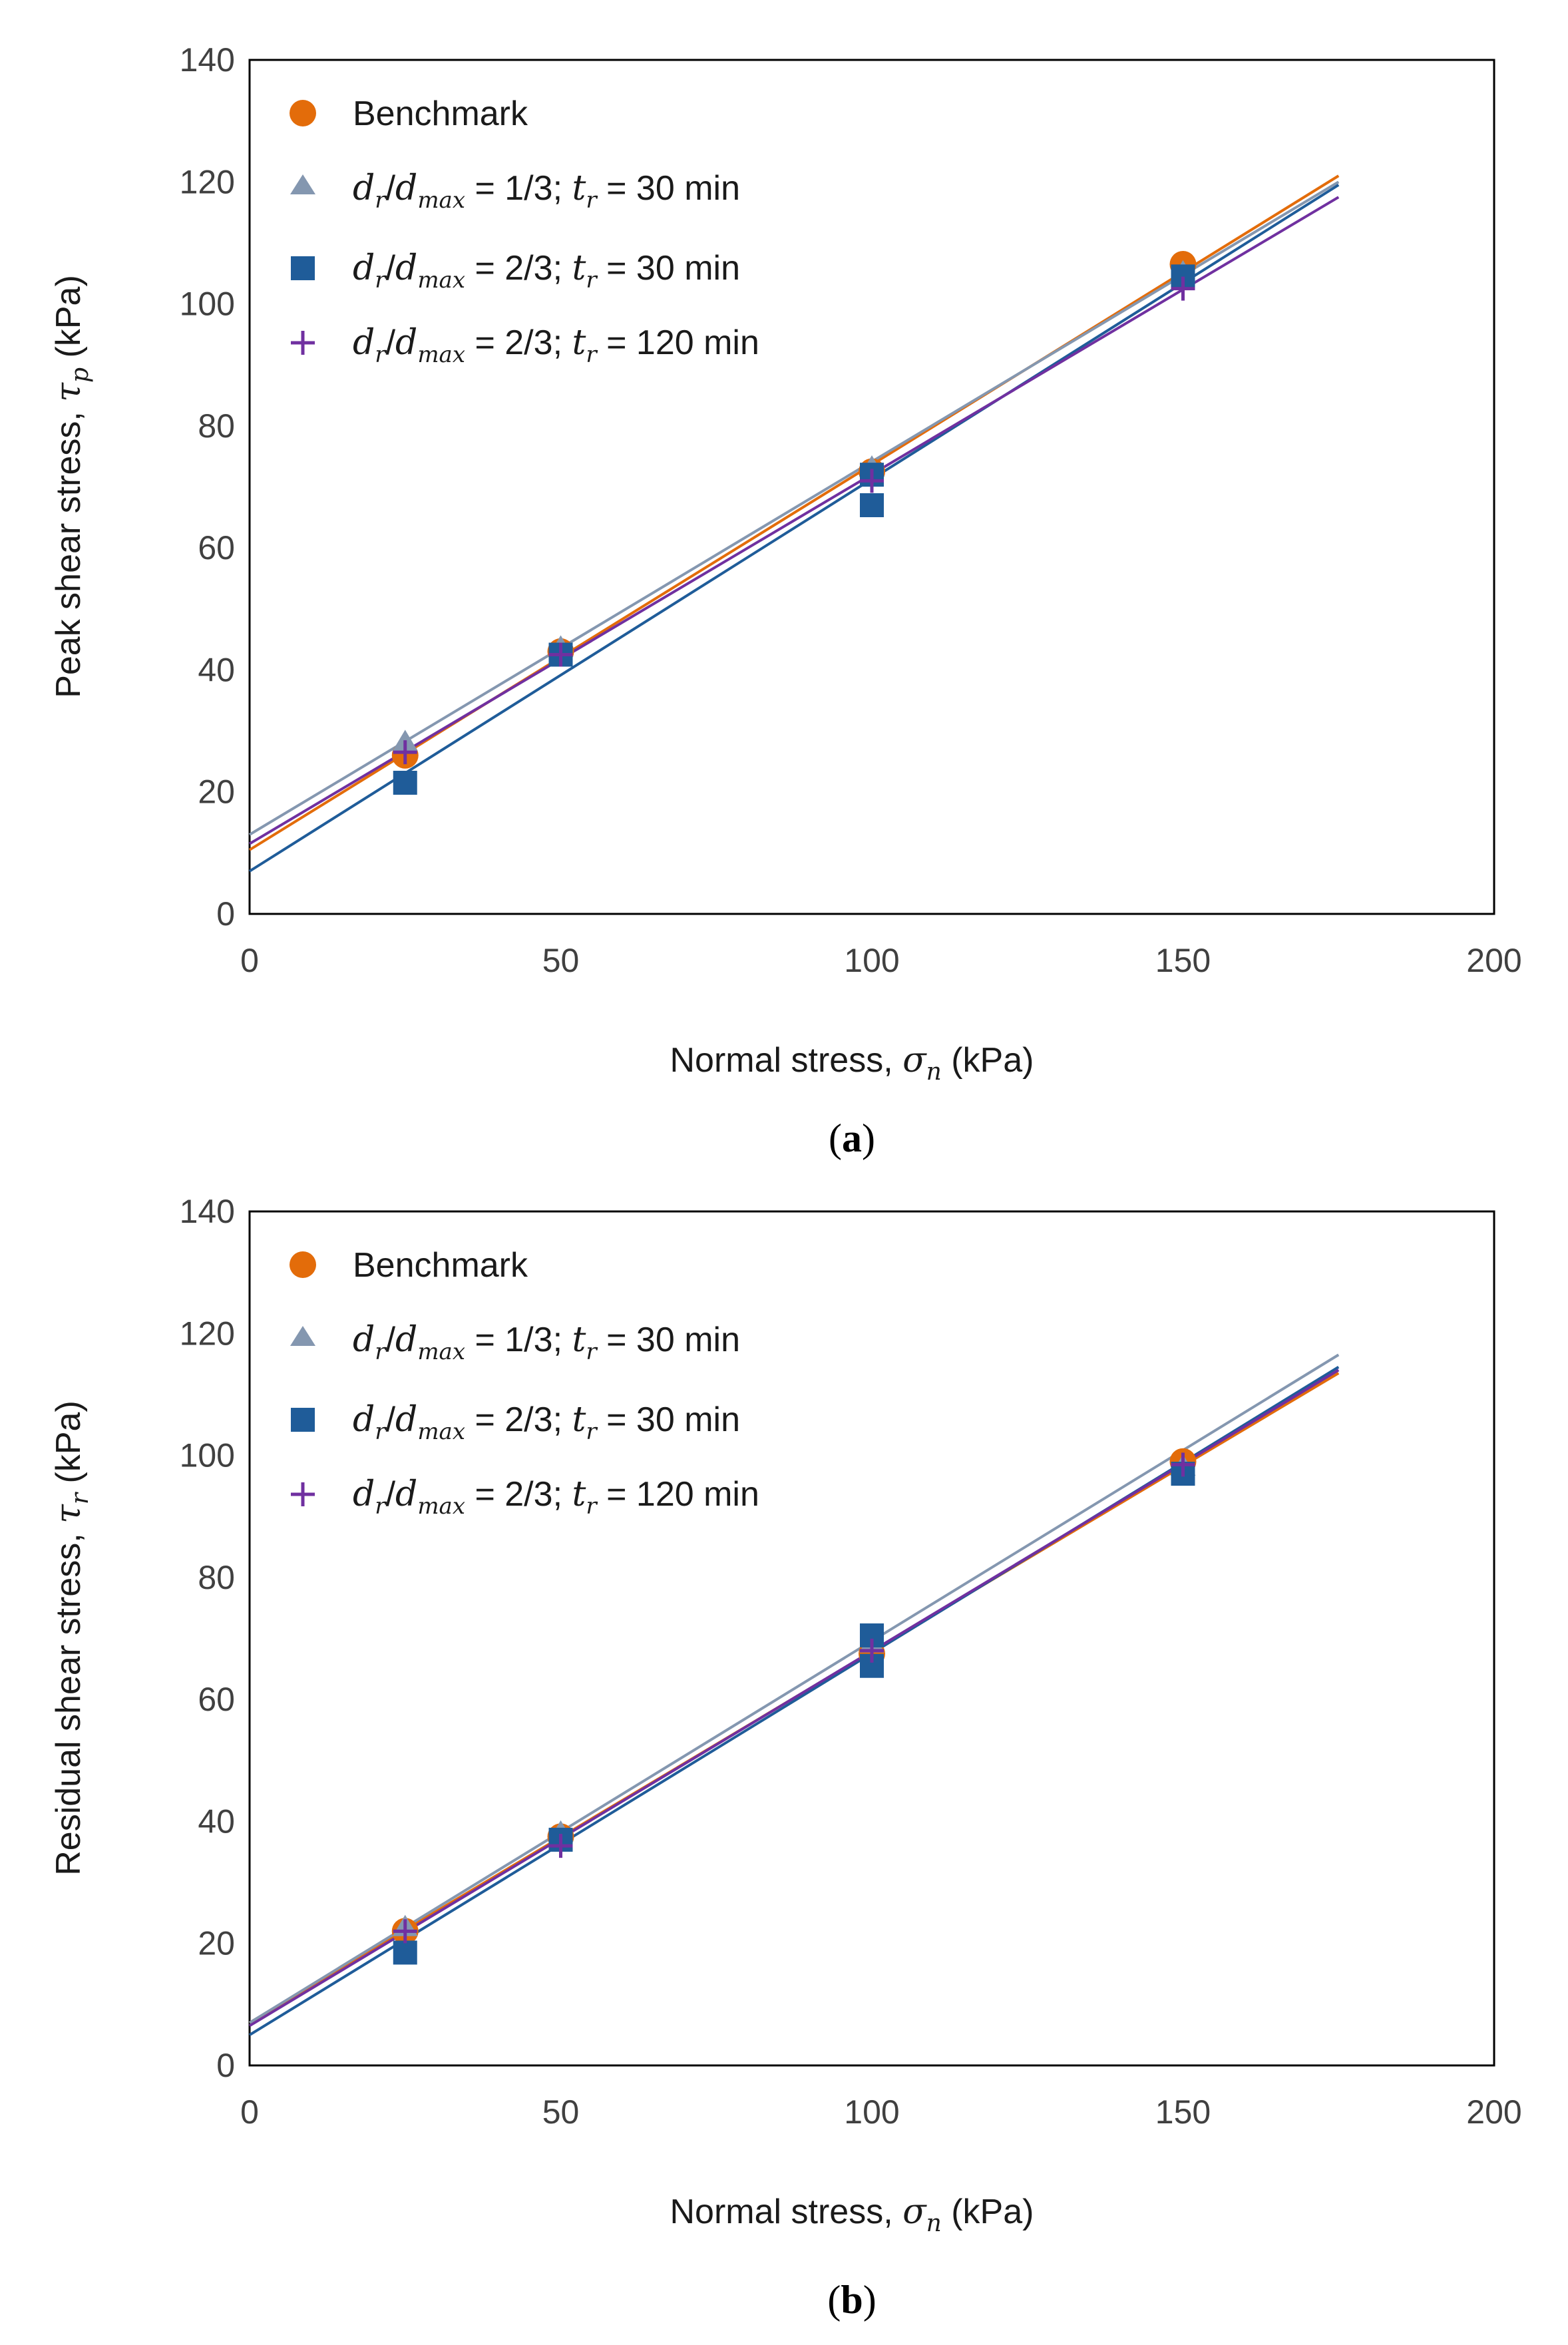  I want to click on legend-label-benchmark-b: Benchmark, so click(440, 1266).